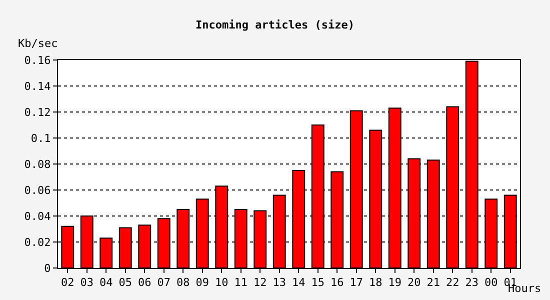  I want to click on x-tick-label: 02, so click(67, 283).